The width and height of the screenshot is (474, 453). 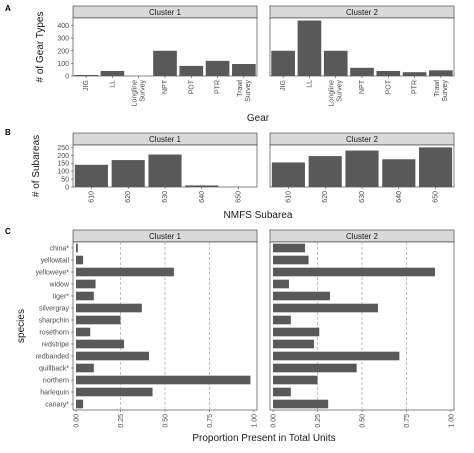 I want to click on bar-c-c2-canary, so click(x=301, y=404).